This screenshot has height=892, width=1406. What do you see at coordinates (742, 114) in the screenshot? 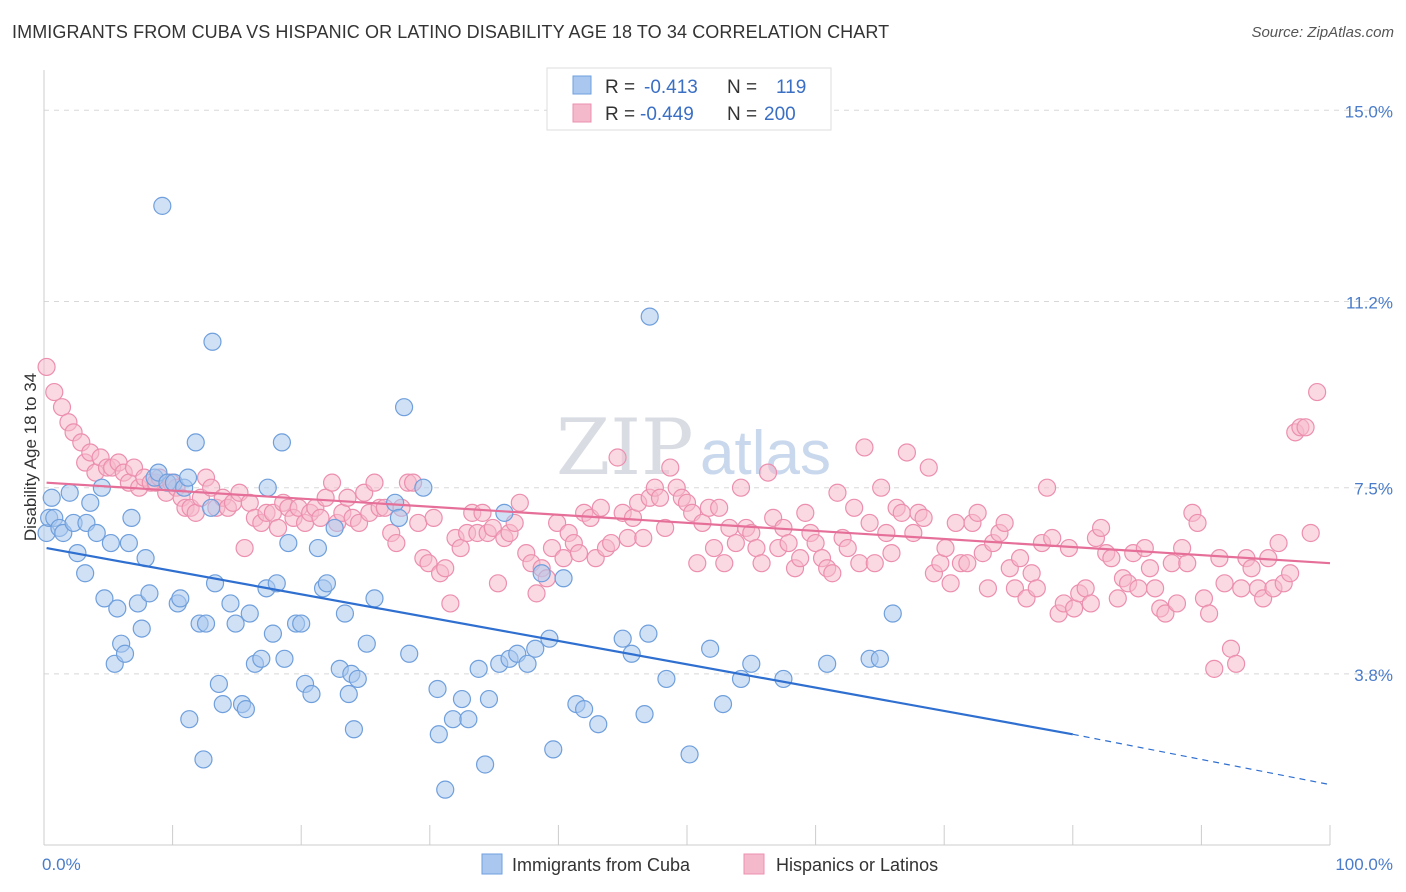
I see `legend-n-label-hispanics: N =` at bounding box center [742, 114].